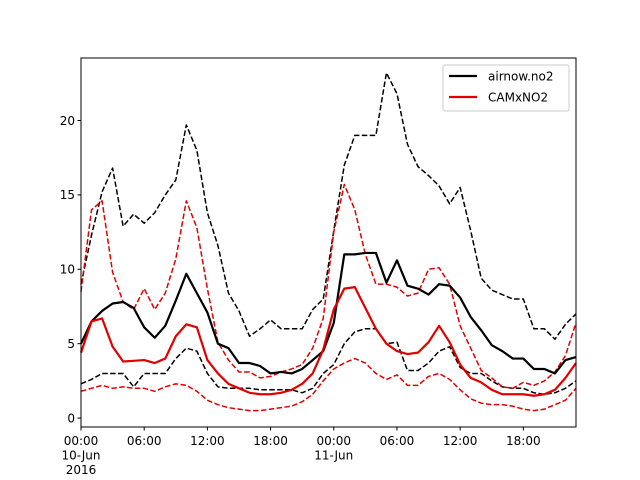 The height and width of the screenshot is (480, 640). What do you see at coordinates (328, 384) in the screenshot?
I see `series-line-camxno2-lower` at bounding box center [328, 384].